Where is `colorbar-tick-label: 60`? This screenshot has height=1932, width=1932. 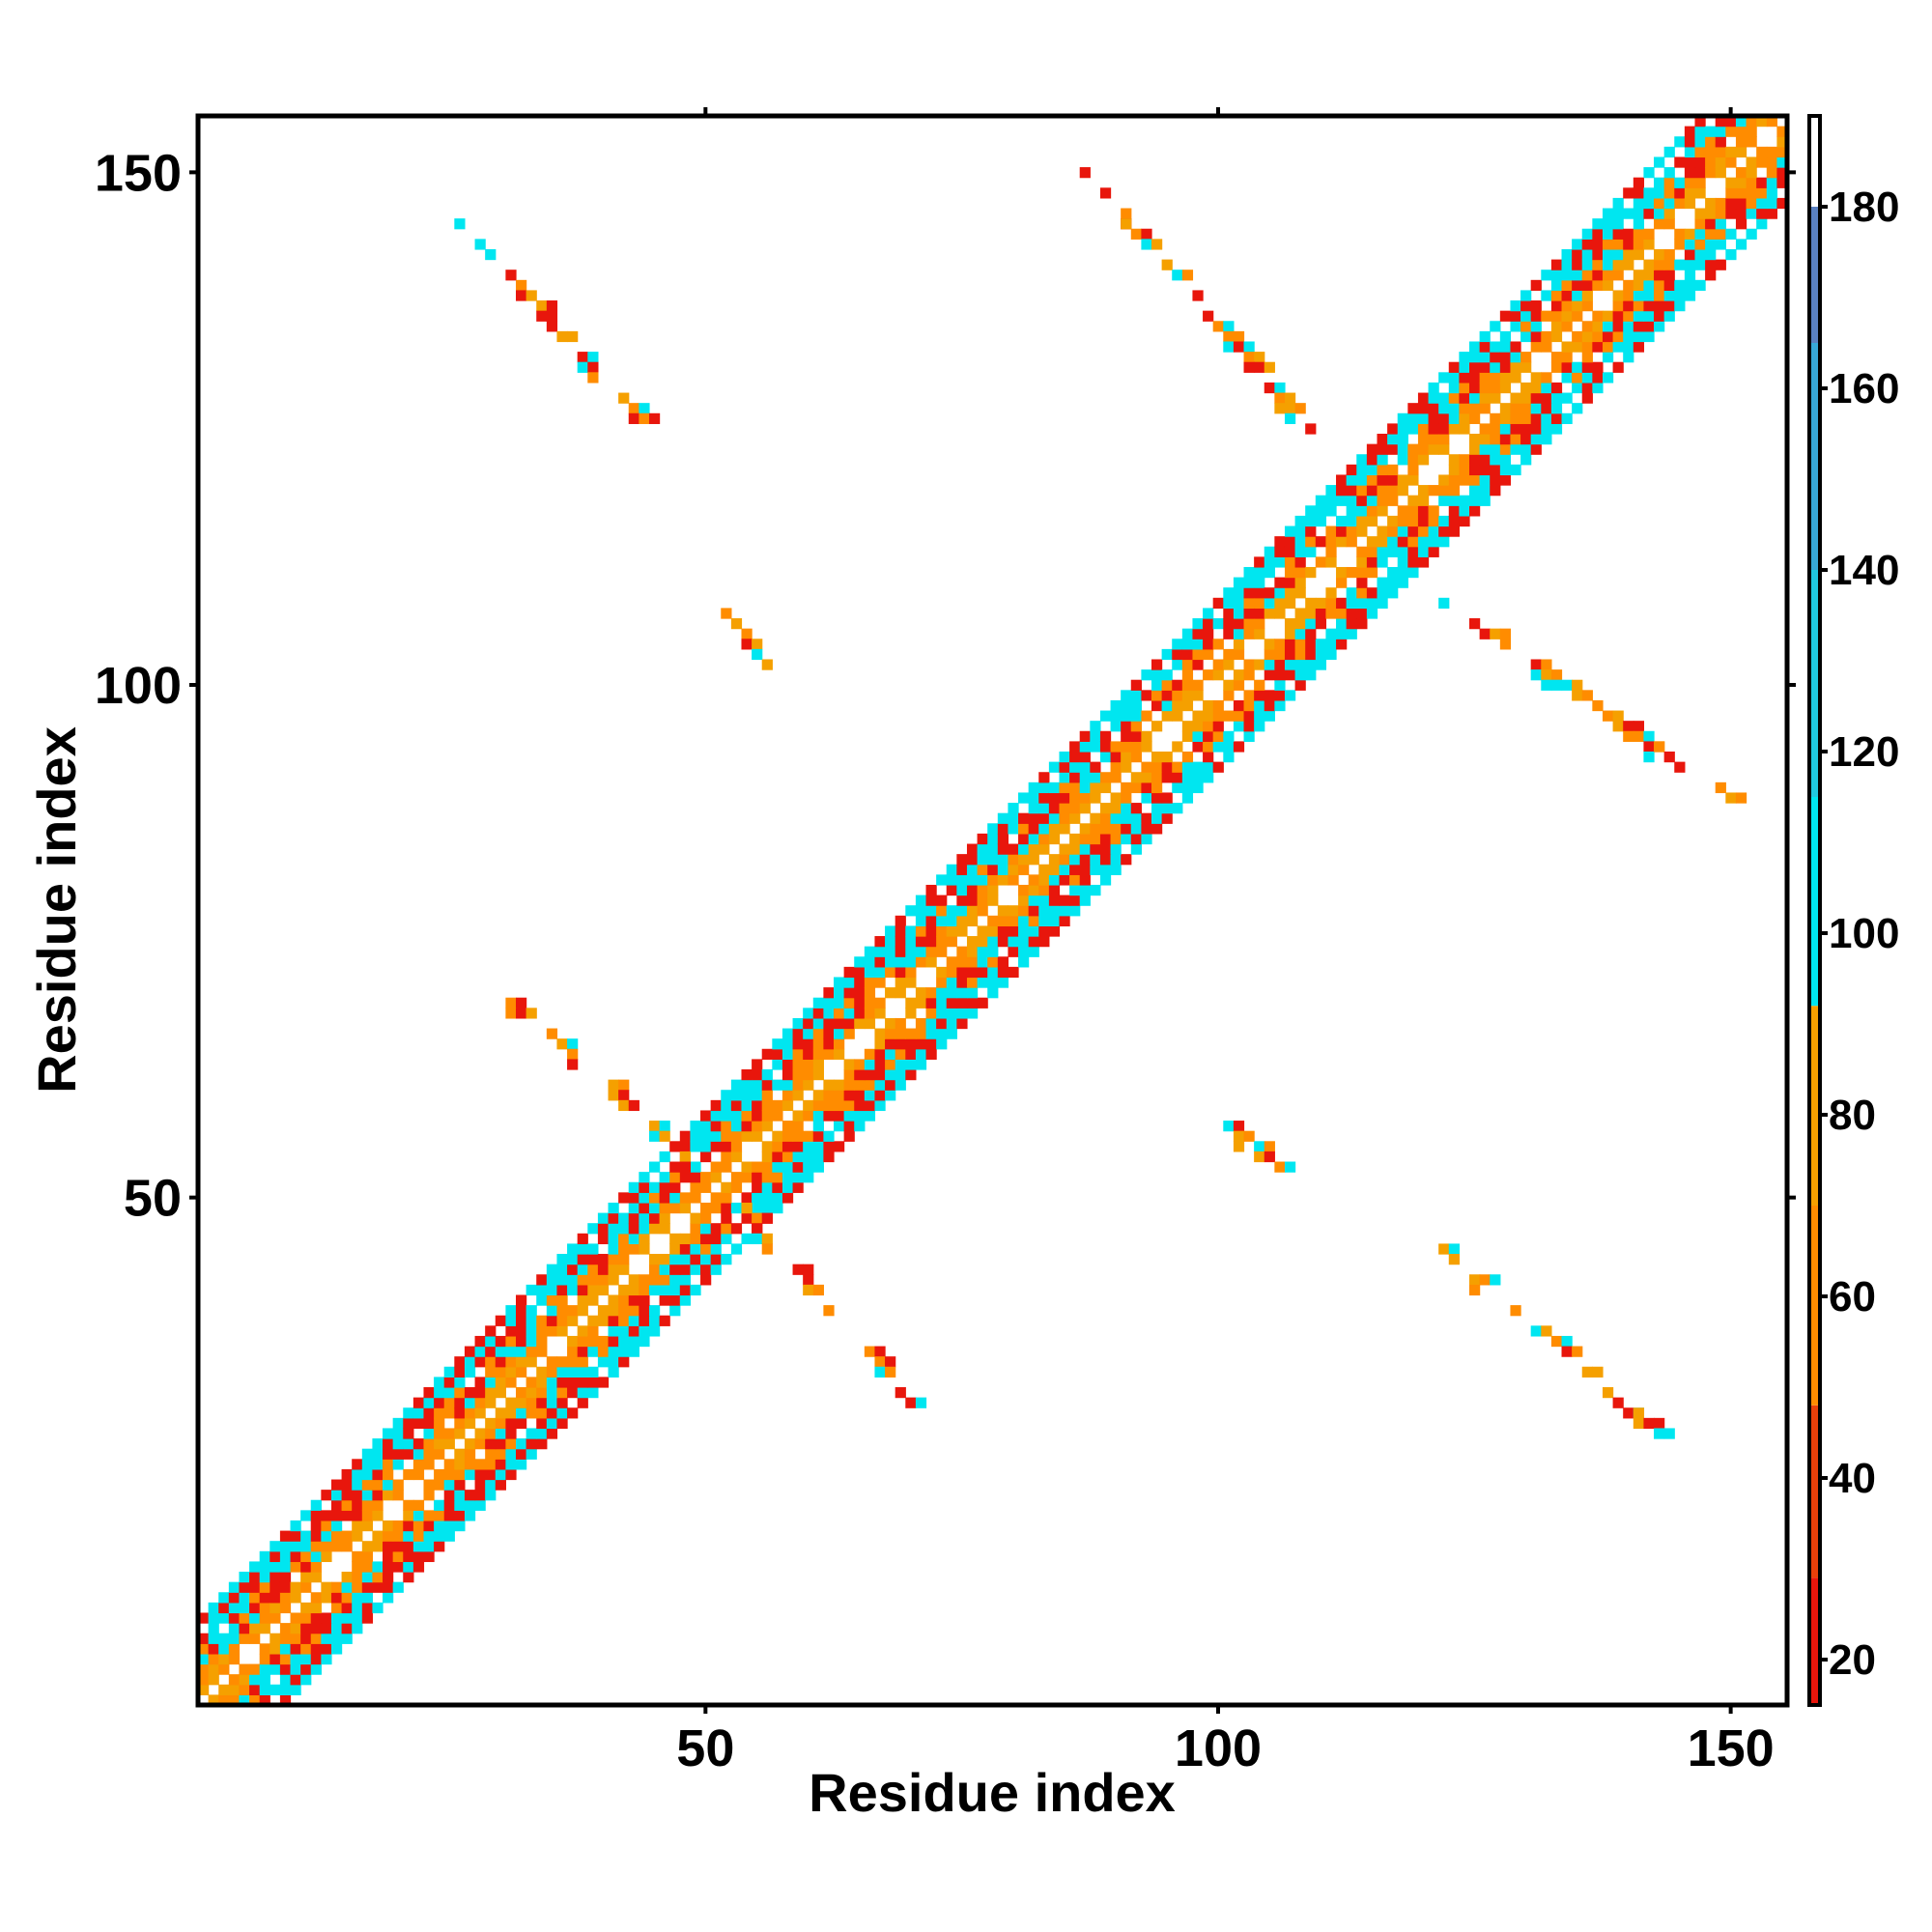
colorbar-tick-label: 60 is located at coordinates (1852, 1297).